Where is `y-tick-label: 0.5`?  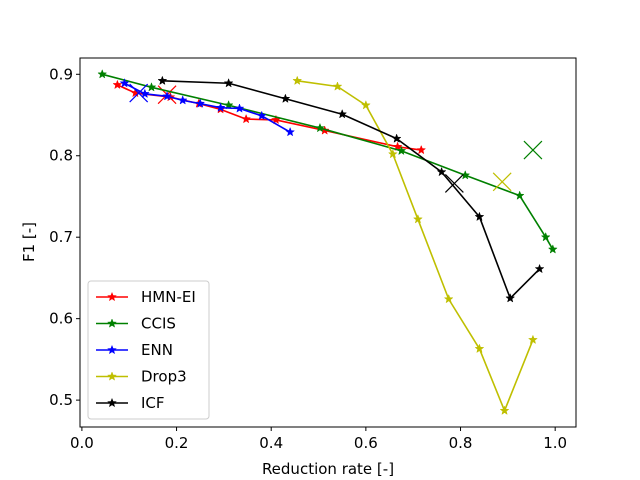
y-tick-label: 0.5 is located at coordinates (61, 400).